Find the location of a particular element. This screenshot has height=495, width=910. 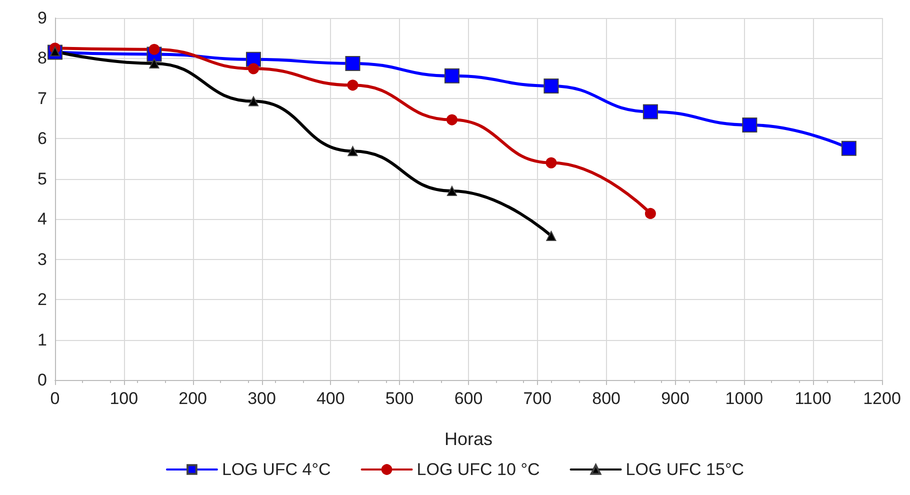

x-tick-label: 900 is located at coordinates (675, 398).